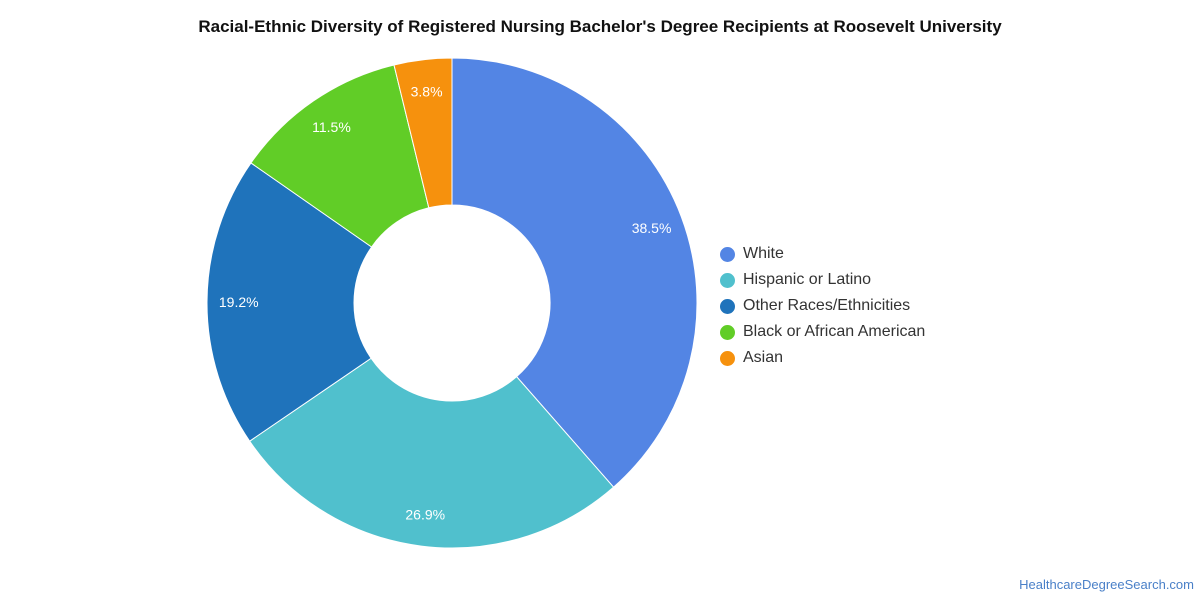  I want to click on legend-label-white: White, so click(763, 253).